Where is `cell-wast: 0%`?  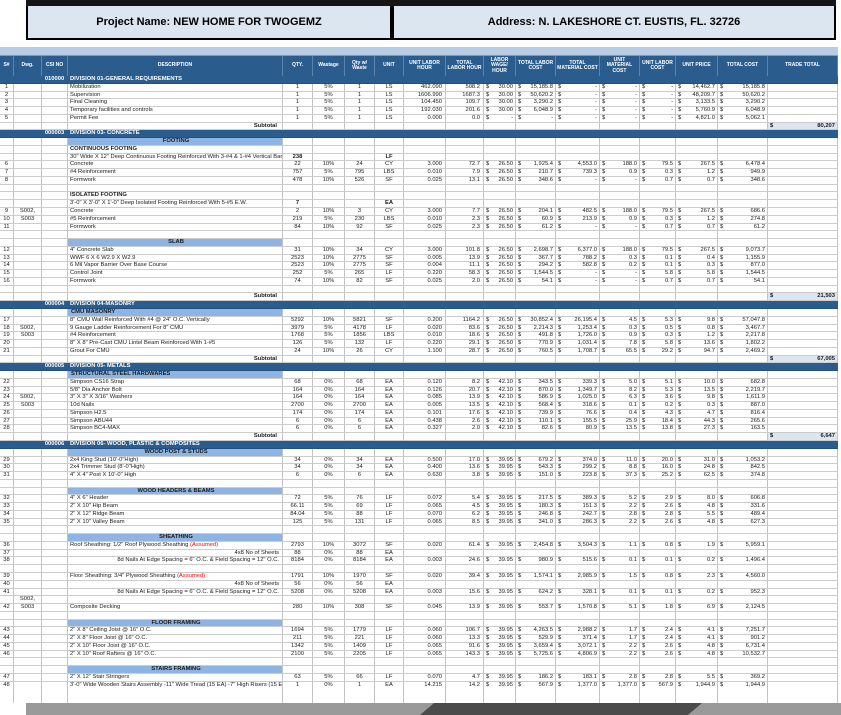 cell-wast: 0% is located at coordinates (329, 398).